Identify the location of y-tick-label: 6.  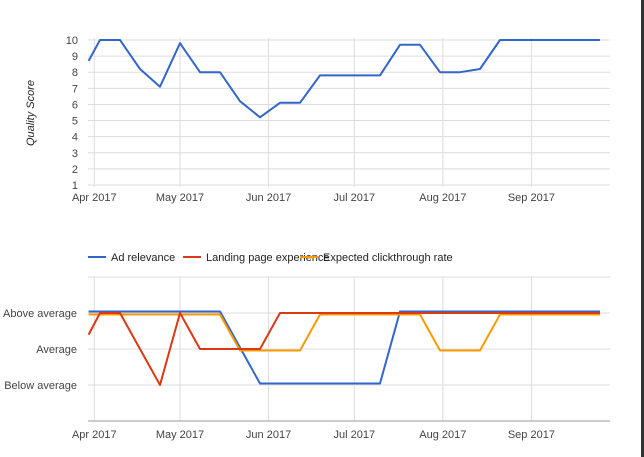
(75, 105).